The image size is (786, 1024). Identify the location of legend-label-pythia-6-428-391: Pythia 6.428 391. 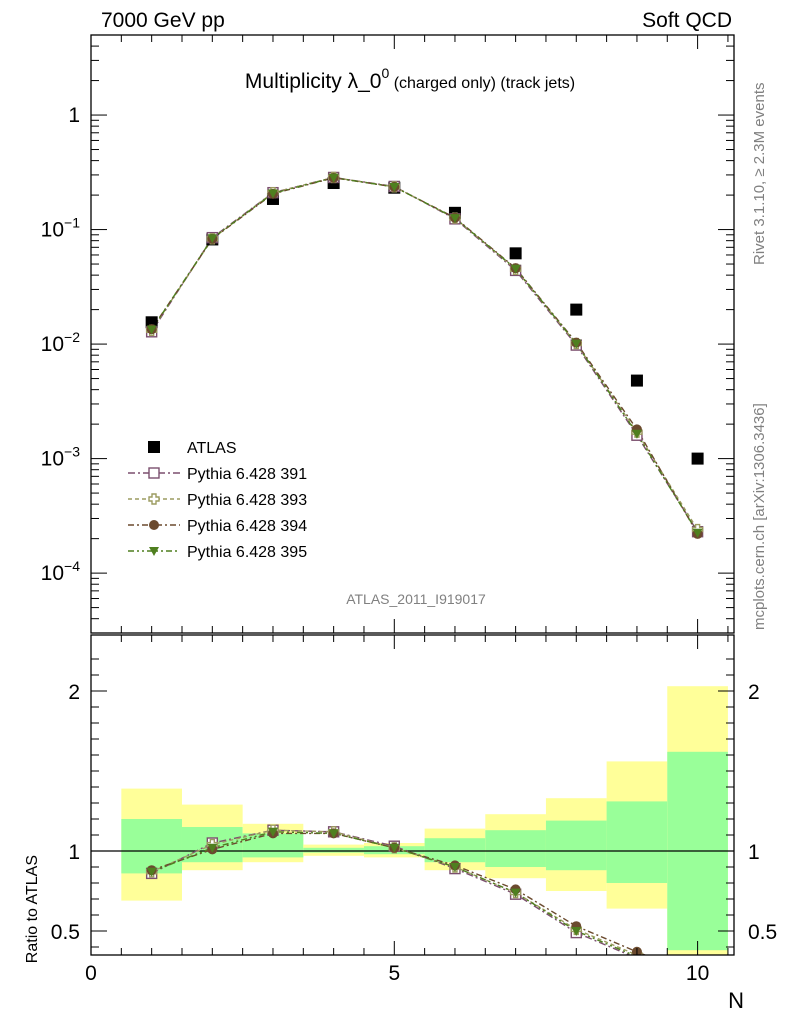
(247, 474).